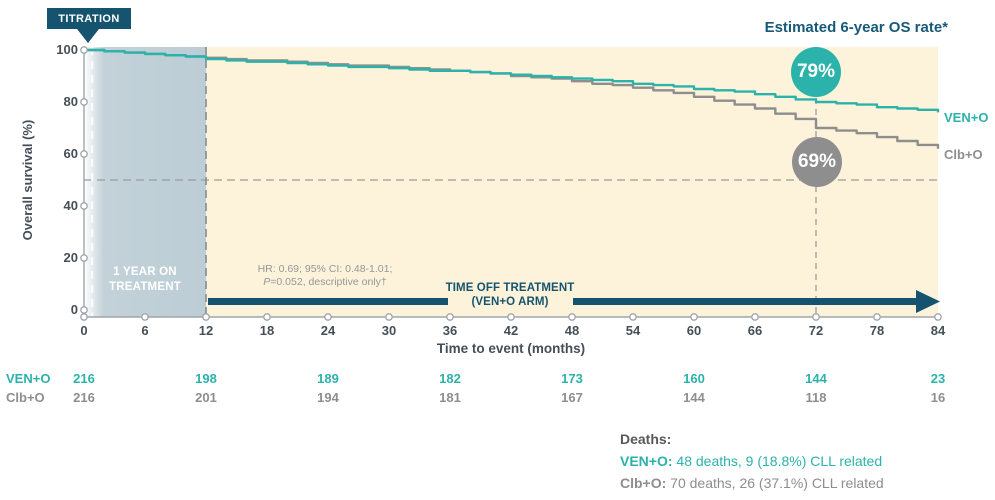 This screenshot has width=995, height=500. Describe the element at coordinates (74, 309) in the screenshot. I see `y-tick-label: 0` at that location.